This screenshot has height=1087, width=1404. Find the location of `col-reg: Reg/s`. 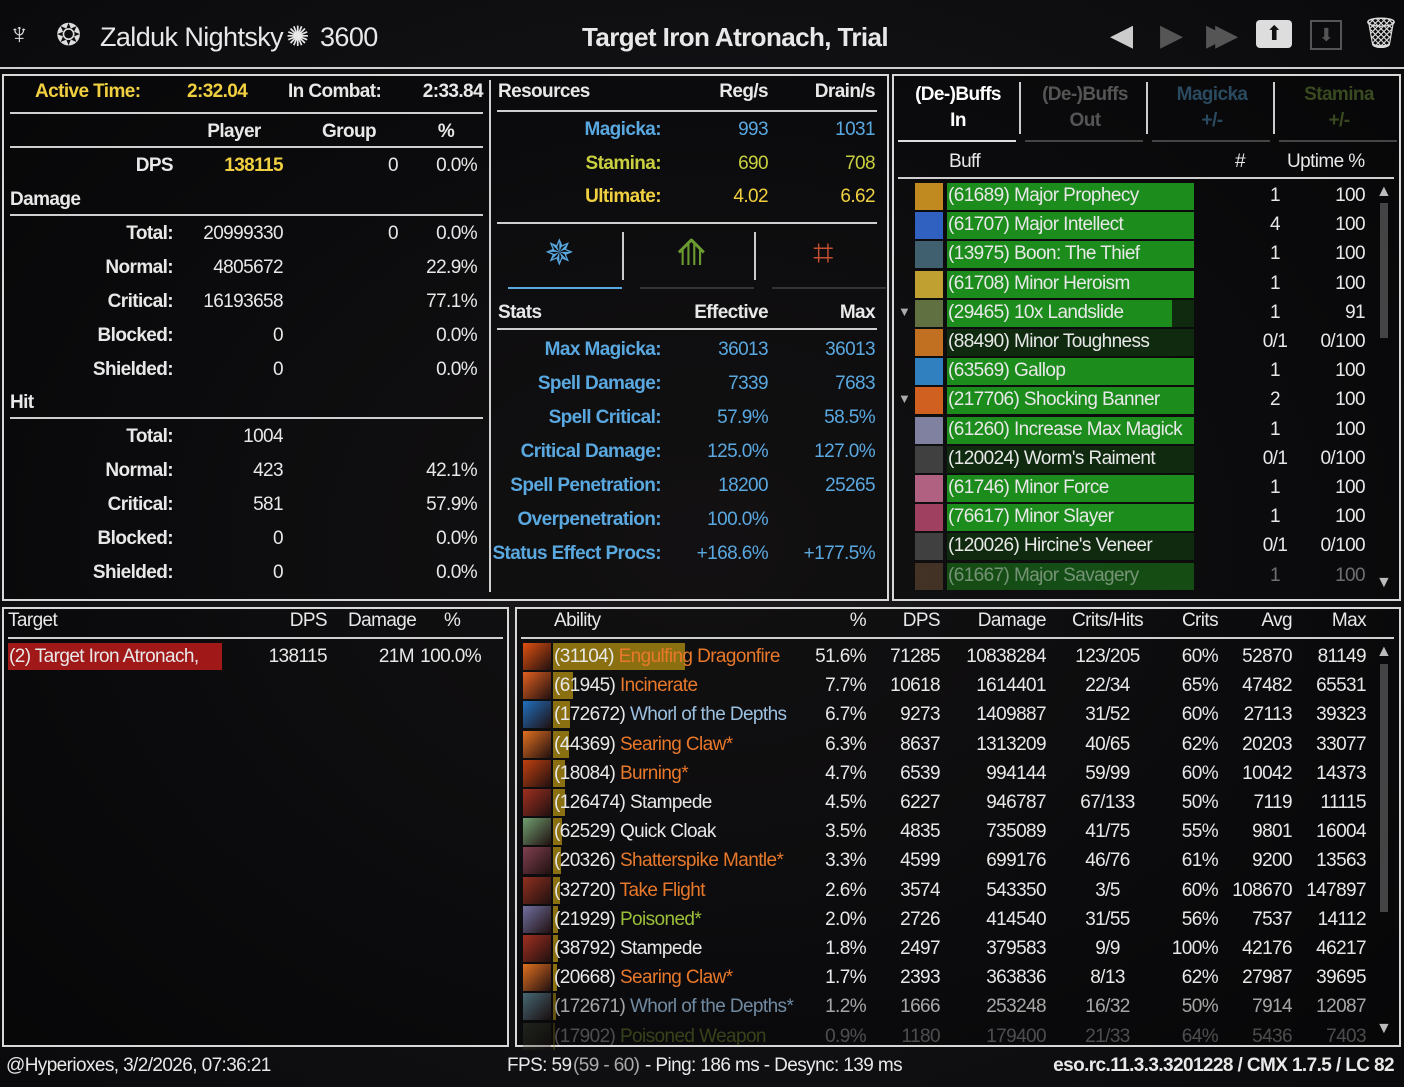

col-reg: Reg/s is located at coordinates (743, 91).